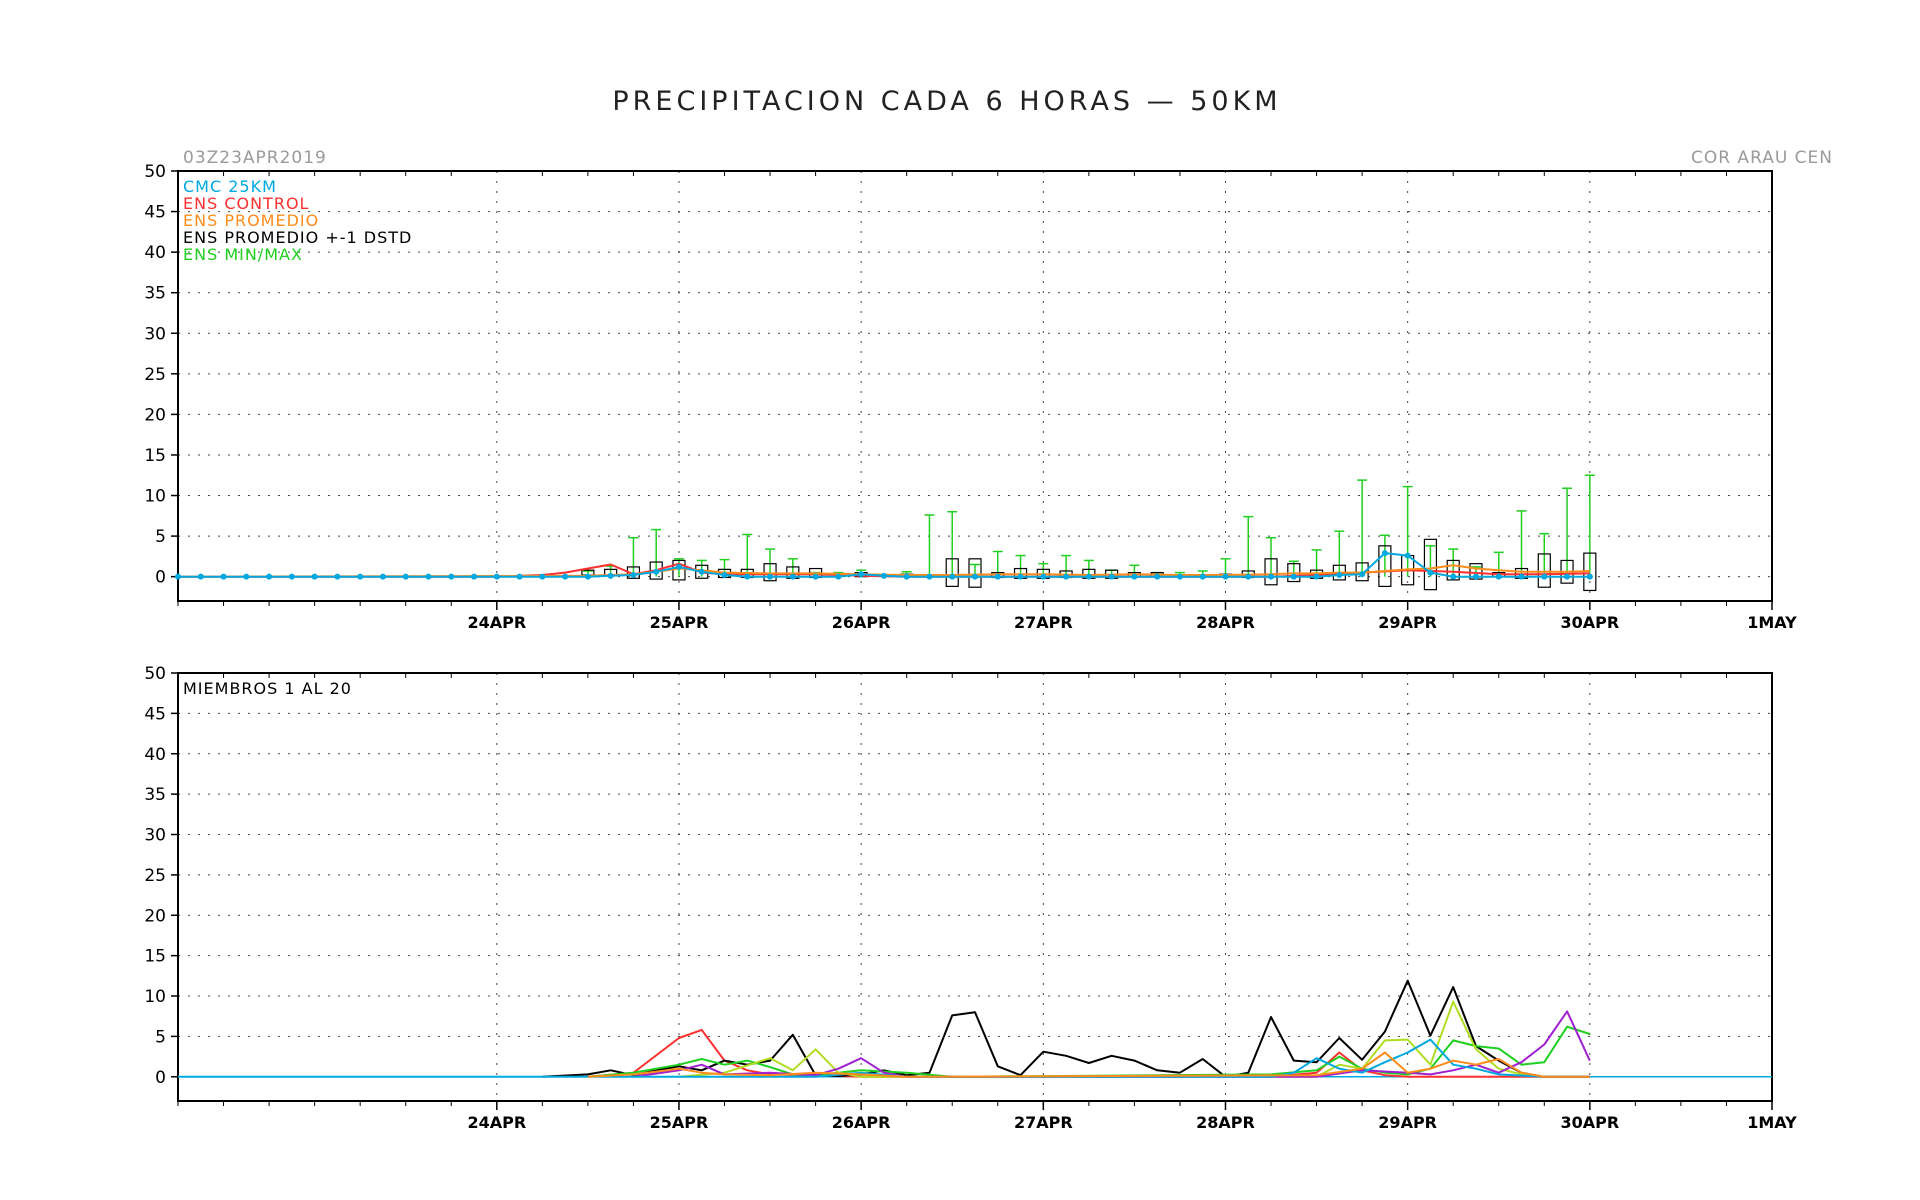 The height and width of the screenshot is (1200, 1920). What do you see at coordinates (946, 101) in the screenshot?
I see `main-title: PRECIPITACION CADA 6 HORAS — 50KM` at bounding box center [946, 101].